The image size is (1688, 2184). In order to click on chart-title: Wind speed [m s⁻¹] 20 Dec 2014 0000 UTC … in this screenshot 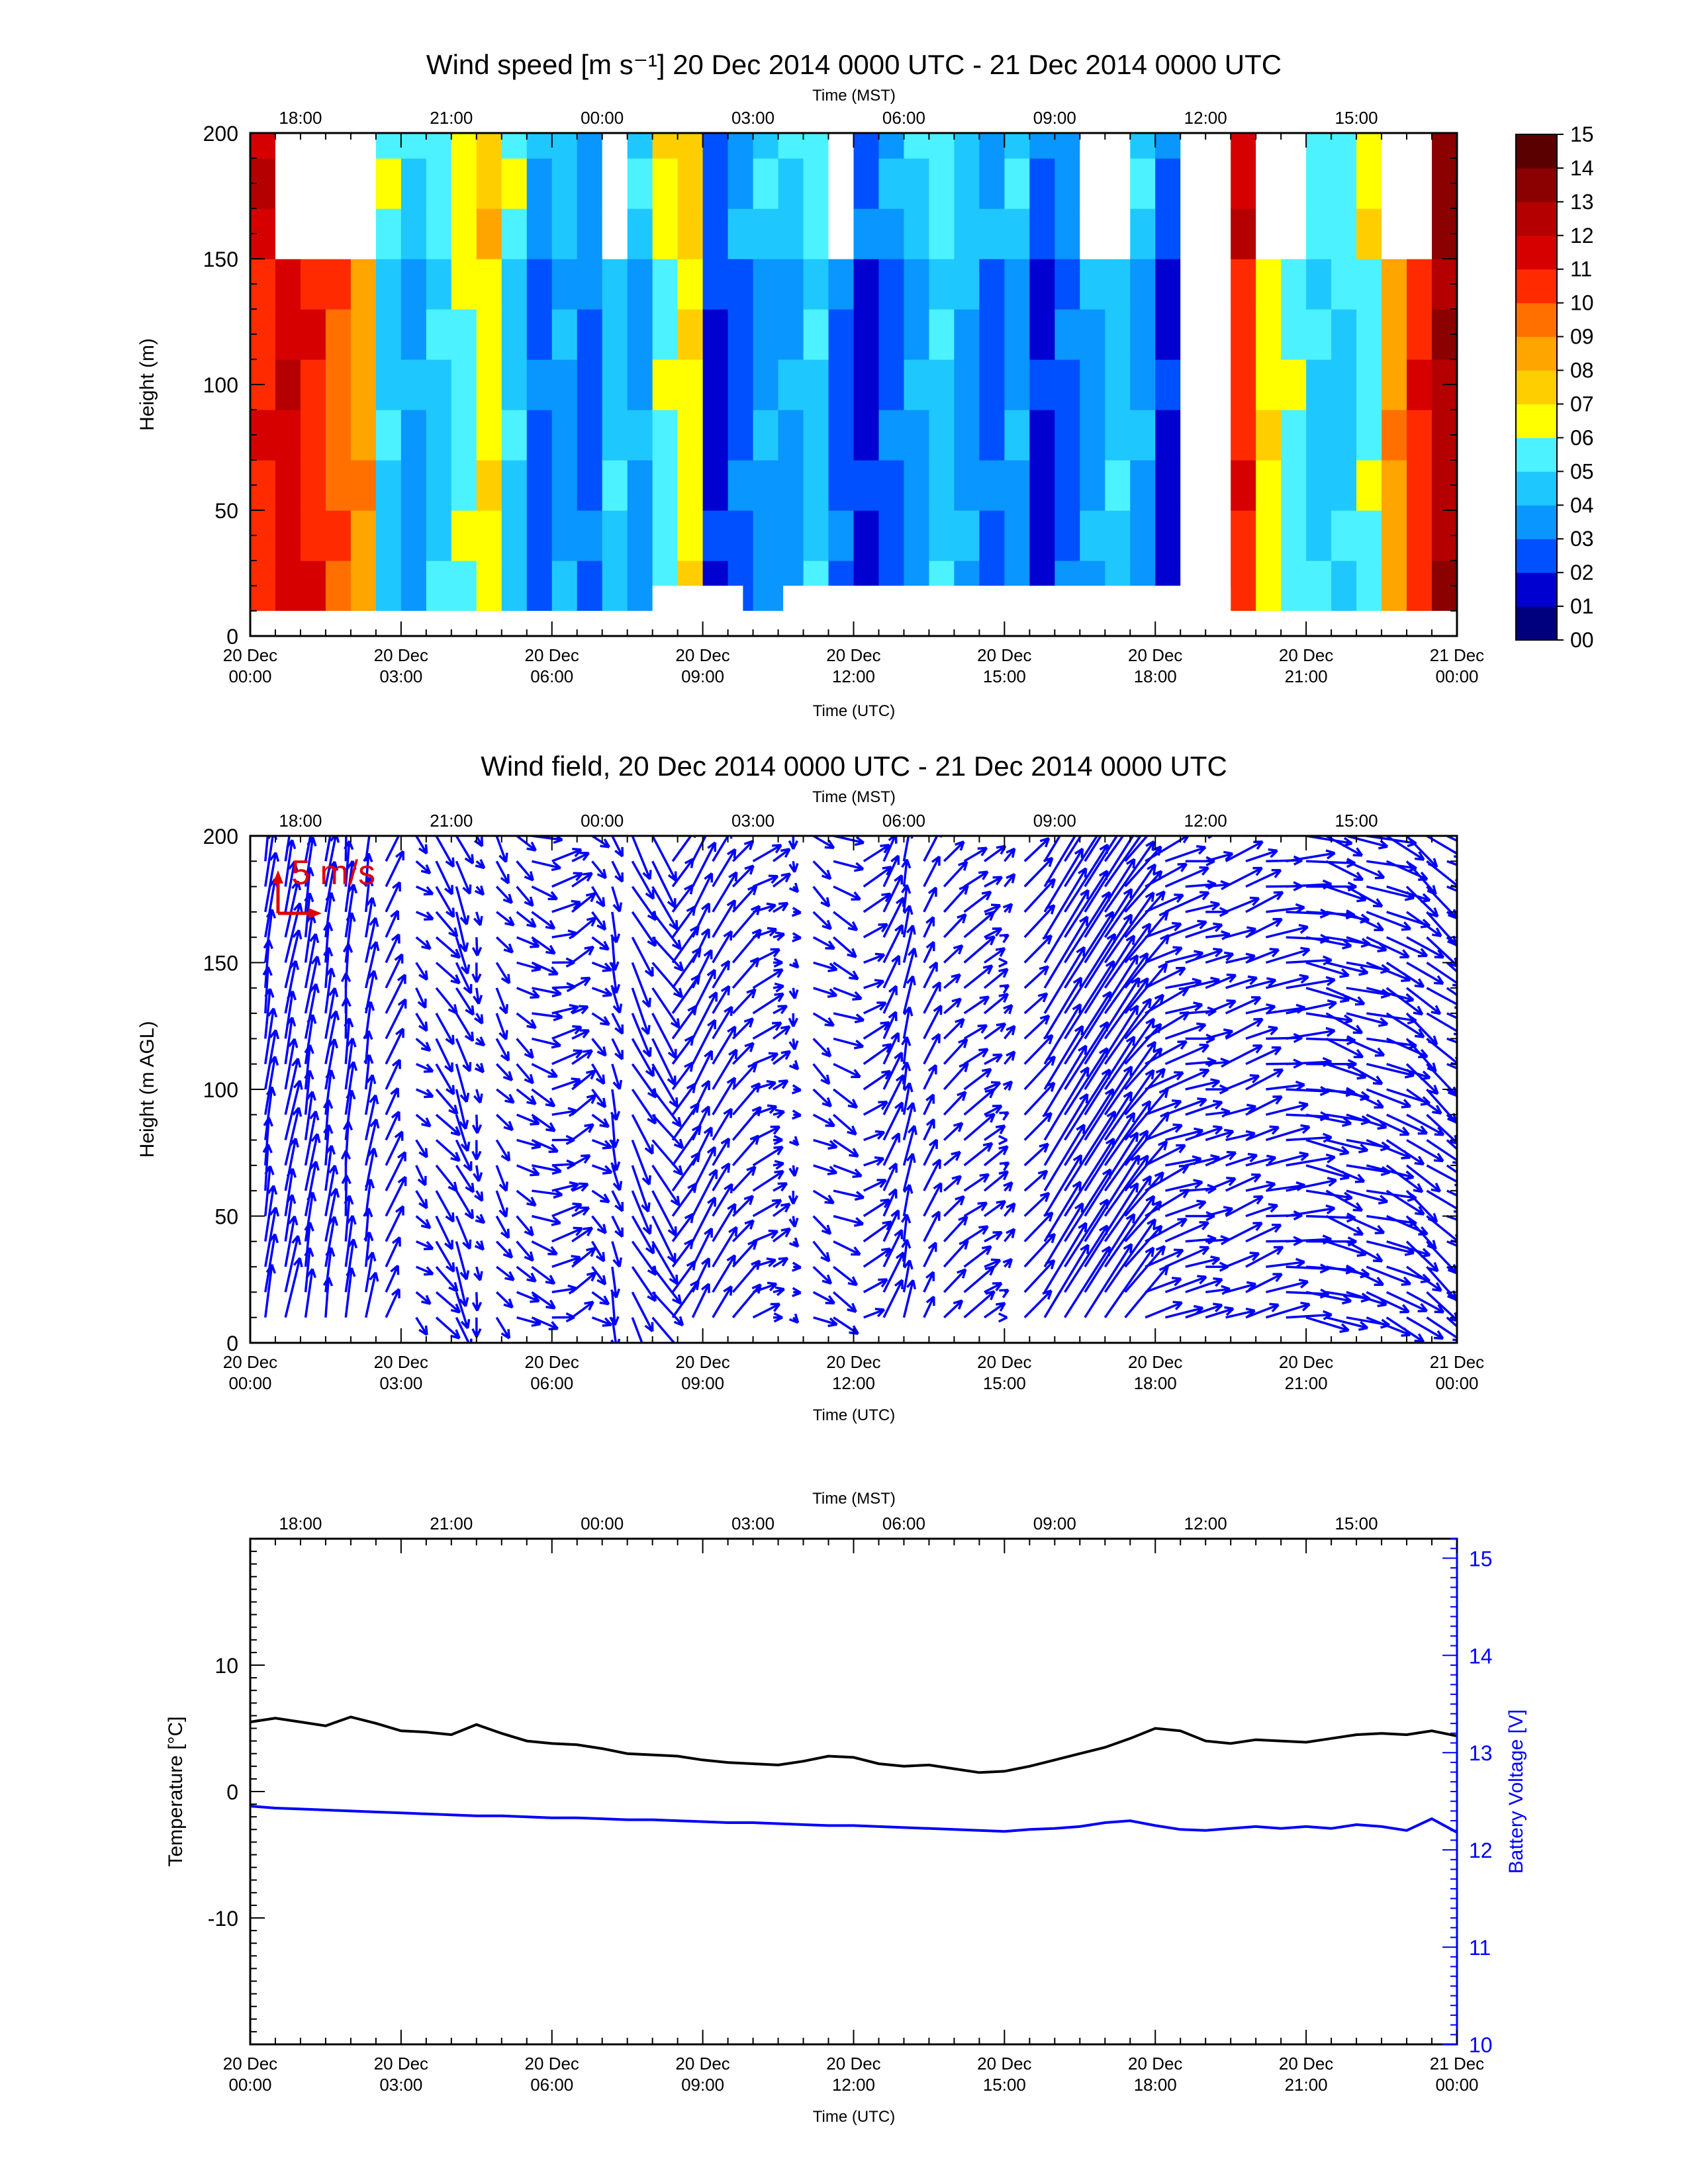, I will do `click(854, 64)`.